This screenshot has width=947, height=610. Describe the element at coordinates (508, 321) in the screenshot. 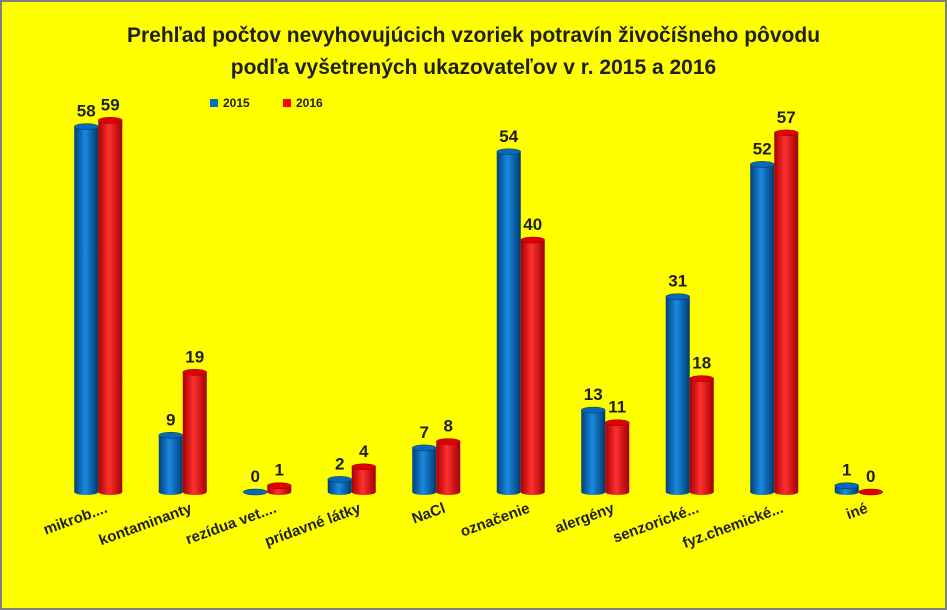

I see `bar-2015-ozna-enie` at that location.